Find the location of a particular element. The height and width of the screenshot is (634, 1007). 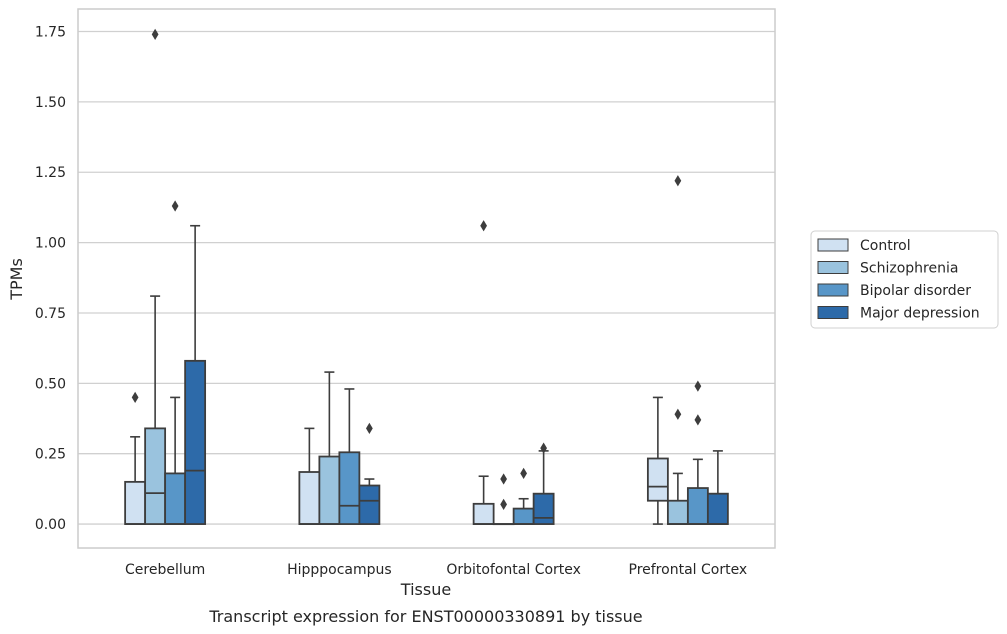

y-axis-ticks: 0.00 0.25 0.50 0.75 1.00 1.25 1.50 1.75 is located at coordinates (50, 279).